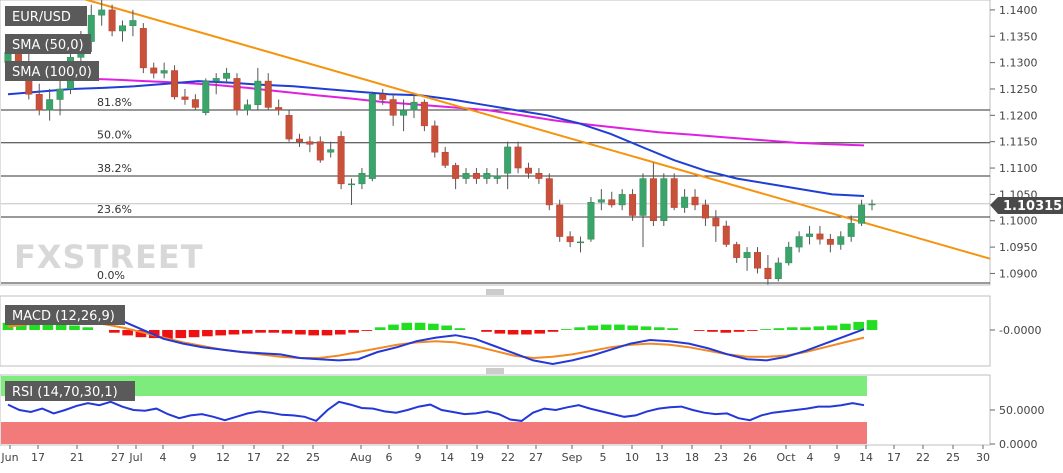  Describe the element at coordinates (436, 338) in the screenshot. I see `macd-line` at that location.